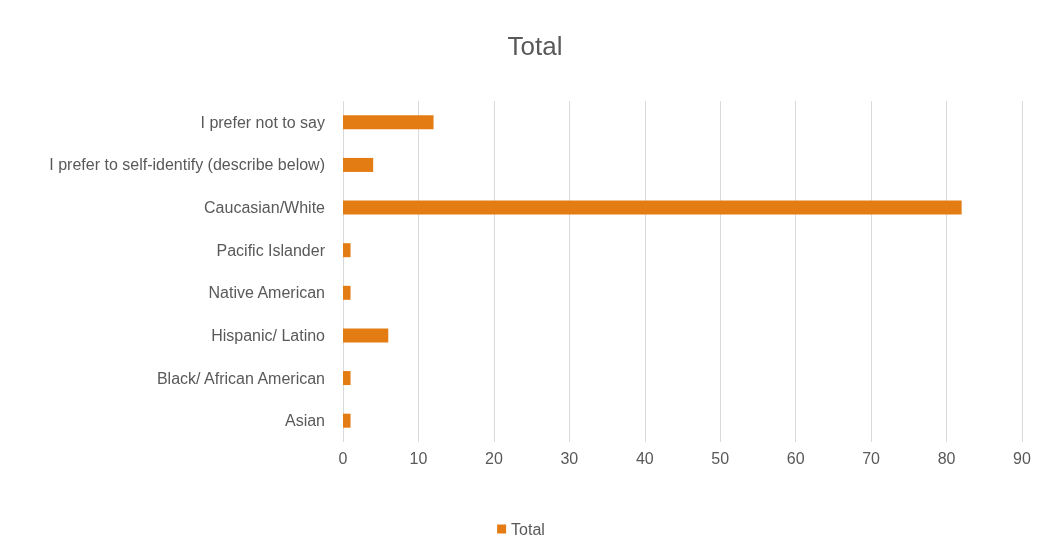 This screenshot has height=556, width=1042. Describe the element at coordinates (304, 421) in the screenshot. I see `y-tick-label: Asian` at that location.